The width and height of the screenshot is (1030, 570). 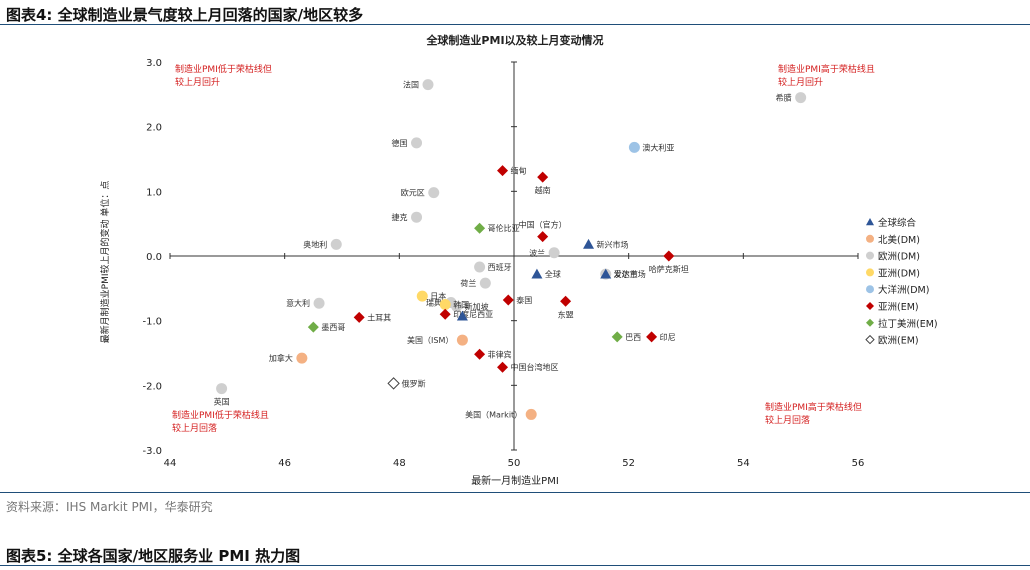 I want to click on point-label: 欧元区, so click(x=413, y=193).